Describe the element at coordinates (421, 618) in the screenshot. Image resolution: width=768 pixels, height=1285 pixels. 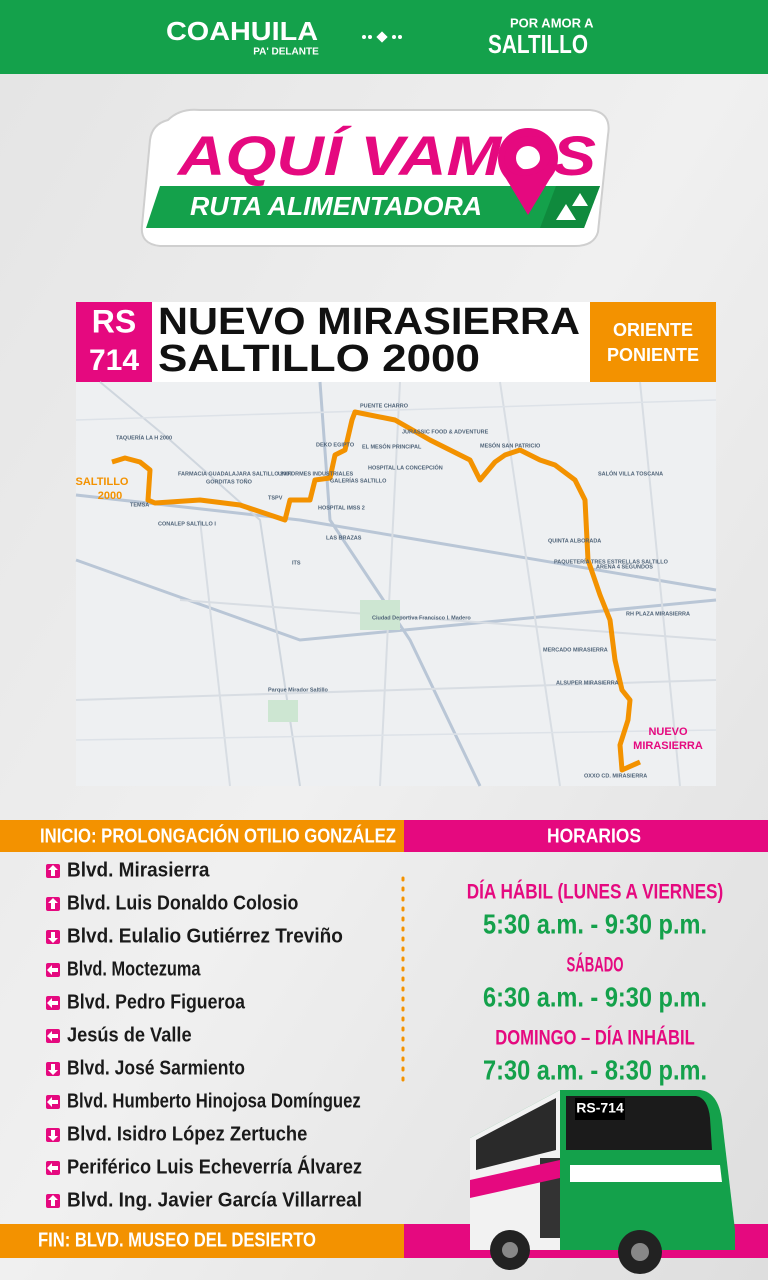
I see `map-label: Ciudad Deportiva Francisco I. Madero` at that location.